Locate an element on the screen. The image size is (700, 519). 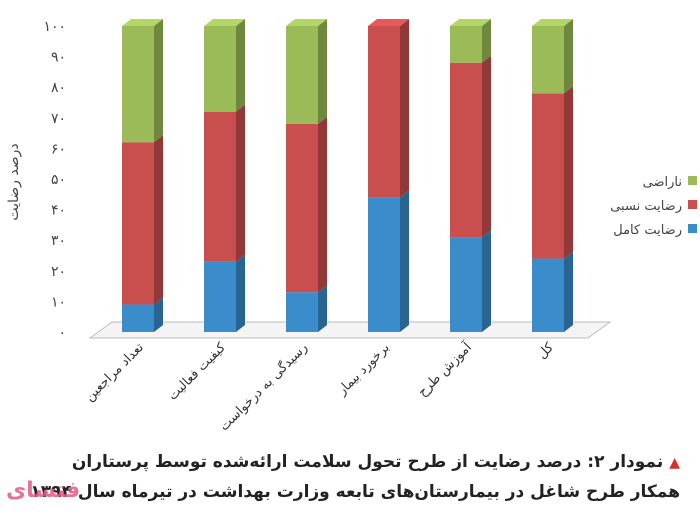
legend: ناراضی رضایت نسبی رضایت کامل is located at coordinates (653, 206).